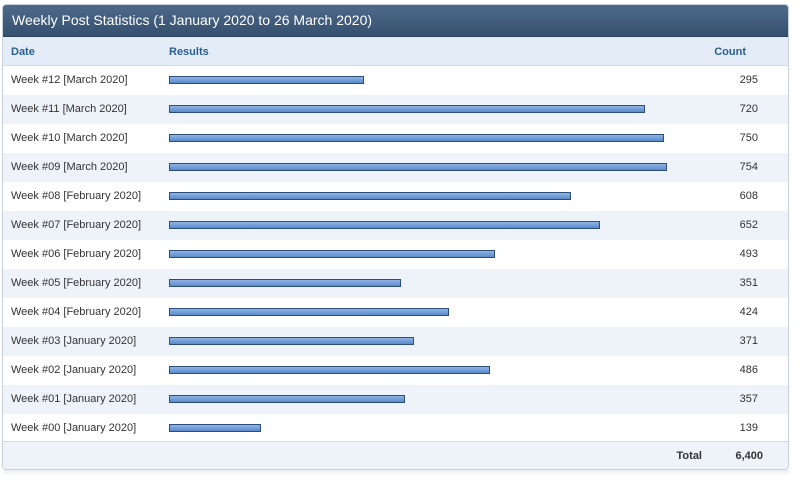 This screenshot has height=483, width=800. I want to click on table-row: Week #04 [February 2020] 424, so click(395, 312).